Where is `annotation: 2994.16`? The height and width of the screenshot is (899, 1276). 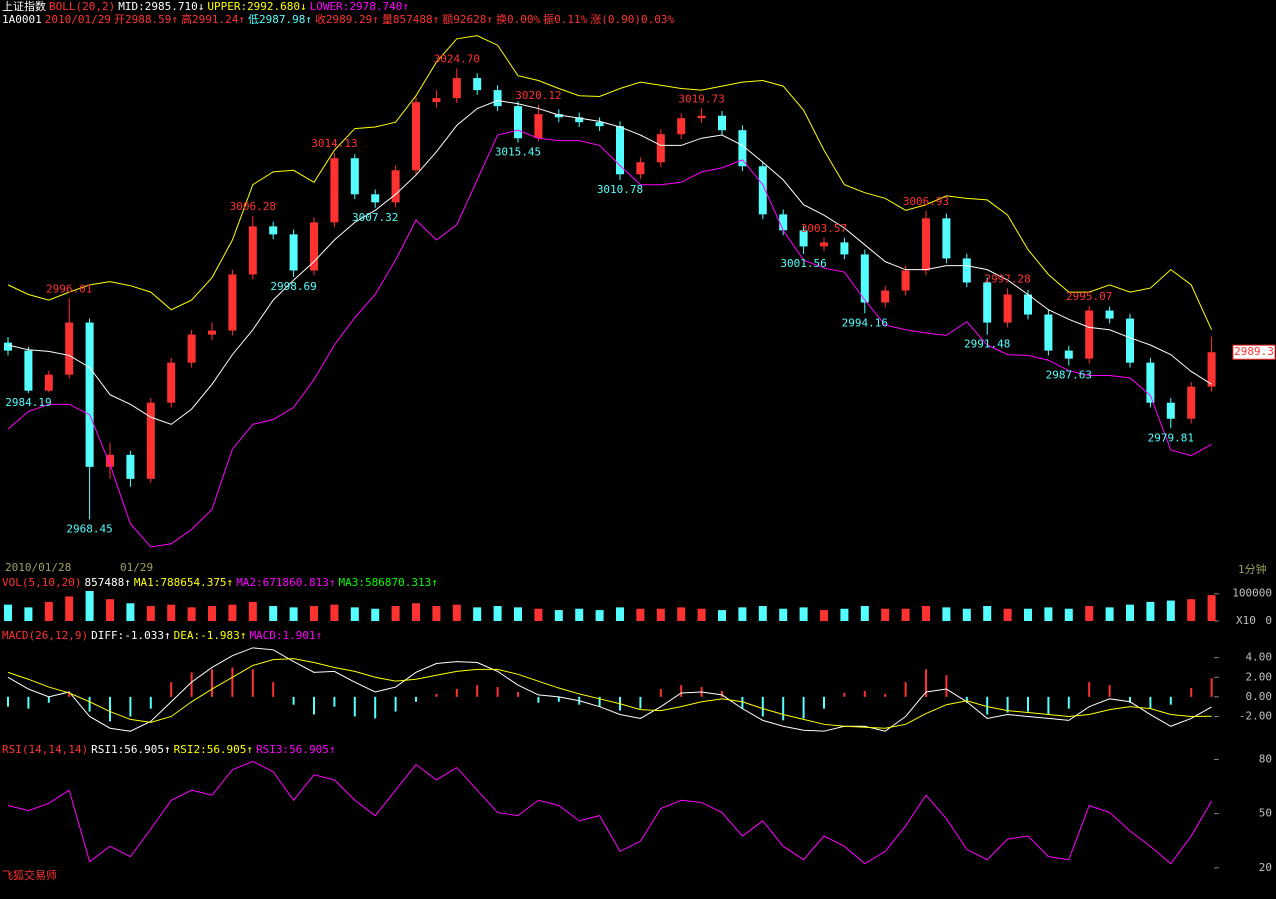
annotation: 2994.16 is located at coordinates (865, 322).